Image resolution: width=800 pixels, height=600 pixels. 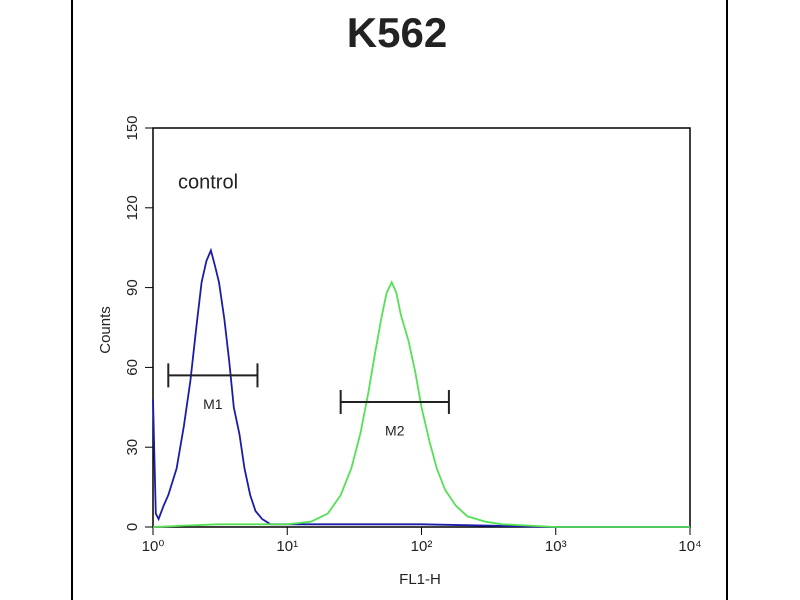 What do you see at coordinates (556, 546) in the screenshot?
I see `x-tick-label: 10³` at bounding box center [556, 546].